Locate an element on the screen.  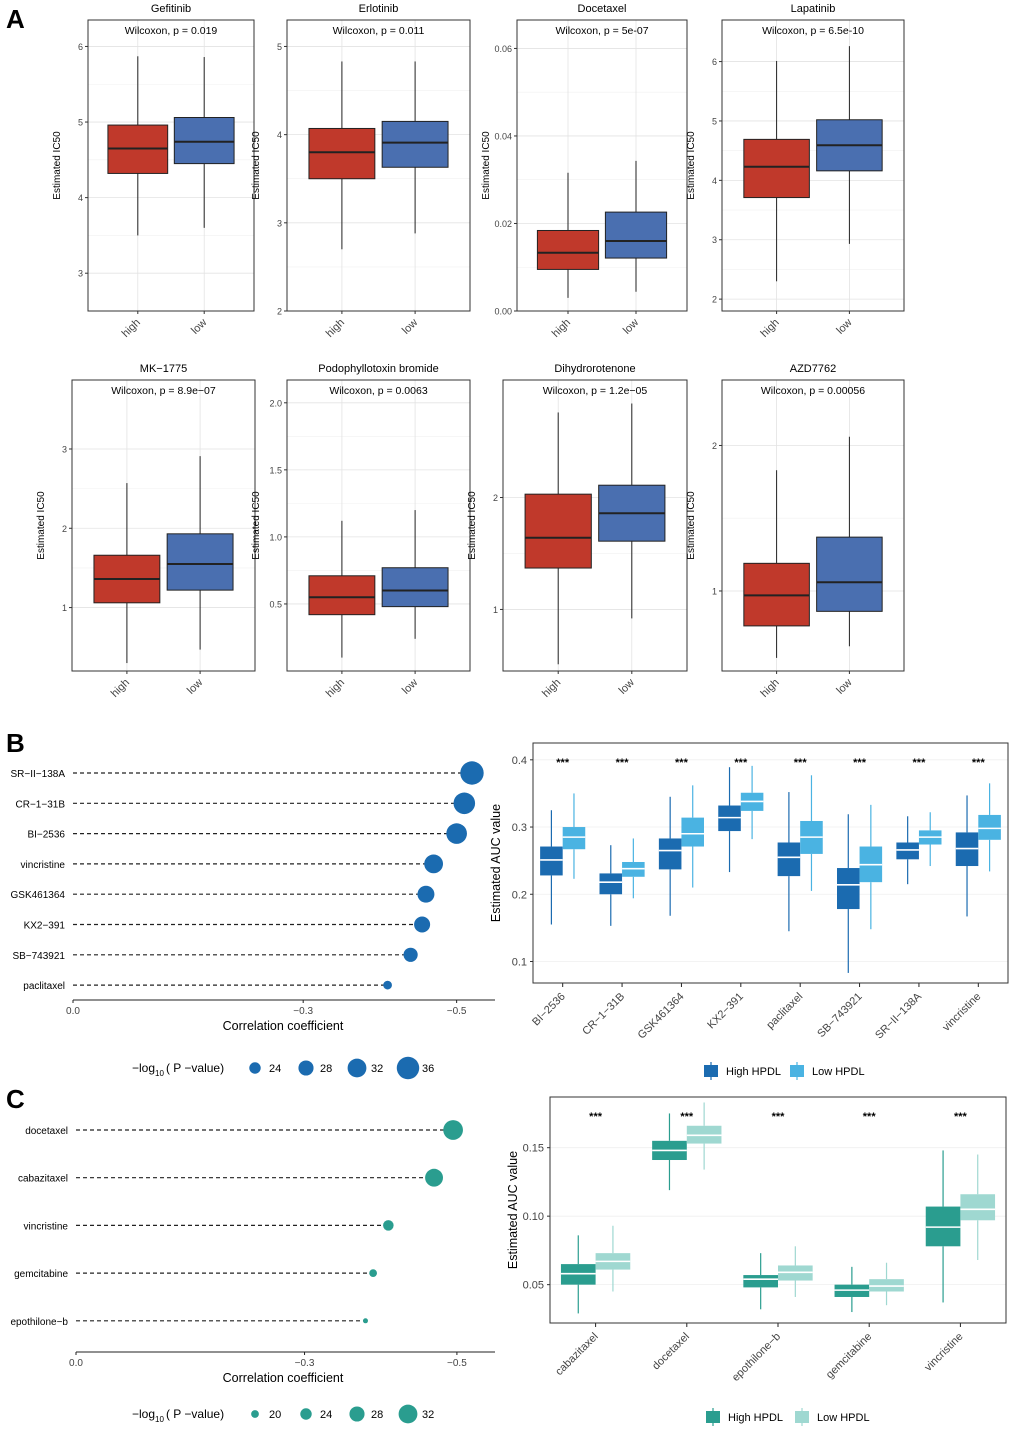
drug-label: epothilone−b is located at coordinates (39, 1322).